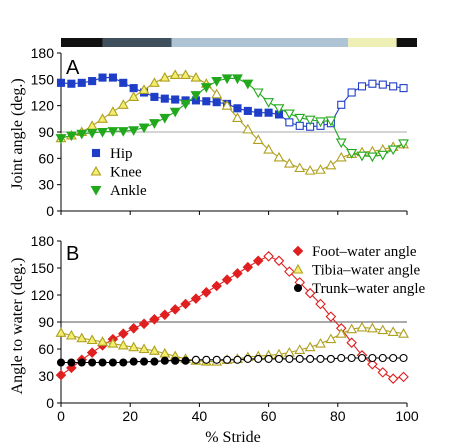 The width and height of the screenshot is (474, 448). Describe the element at coordinates (46, 322) in the screenshot. I see `y-tick-label: 90` at that location.